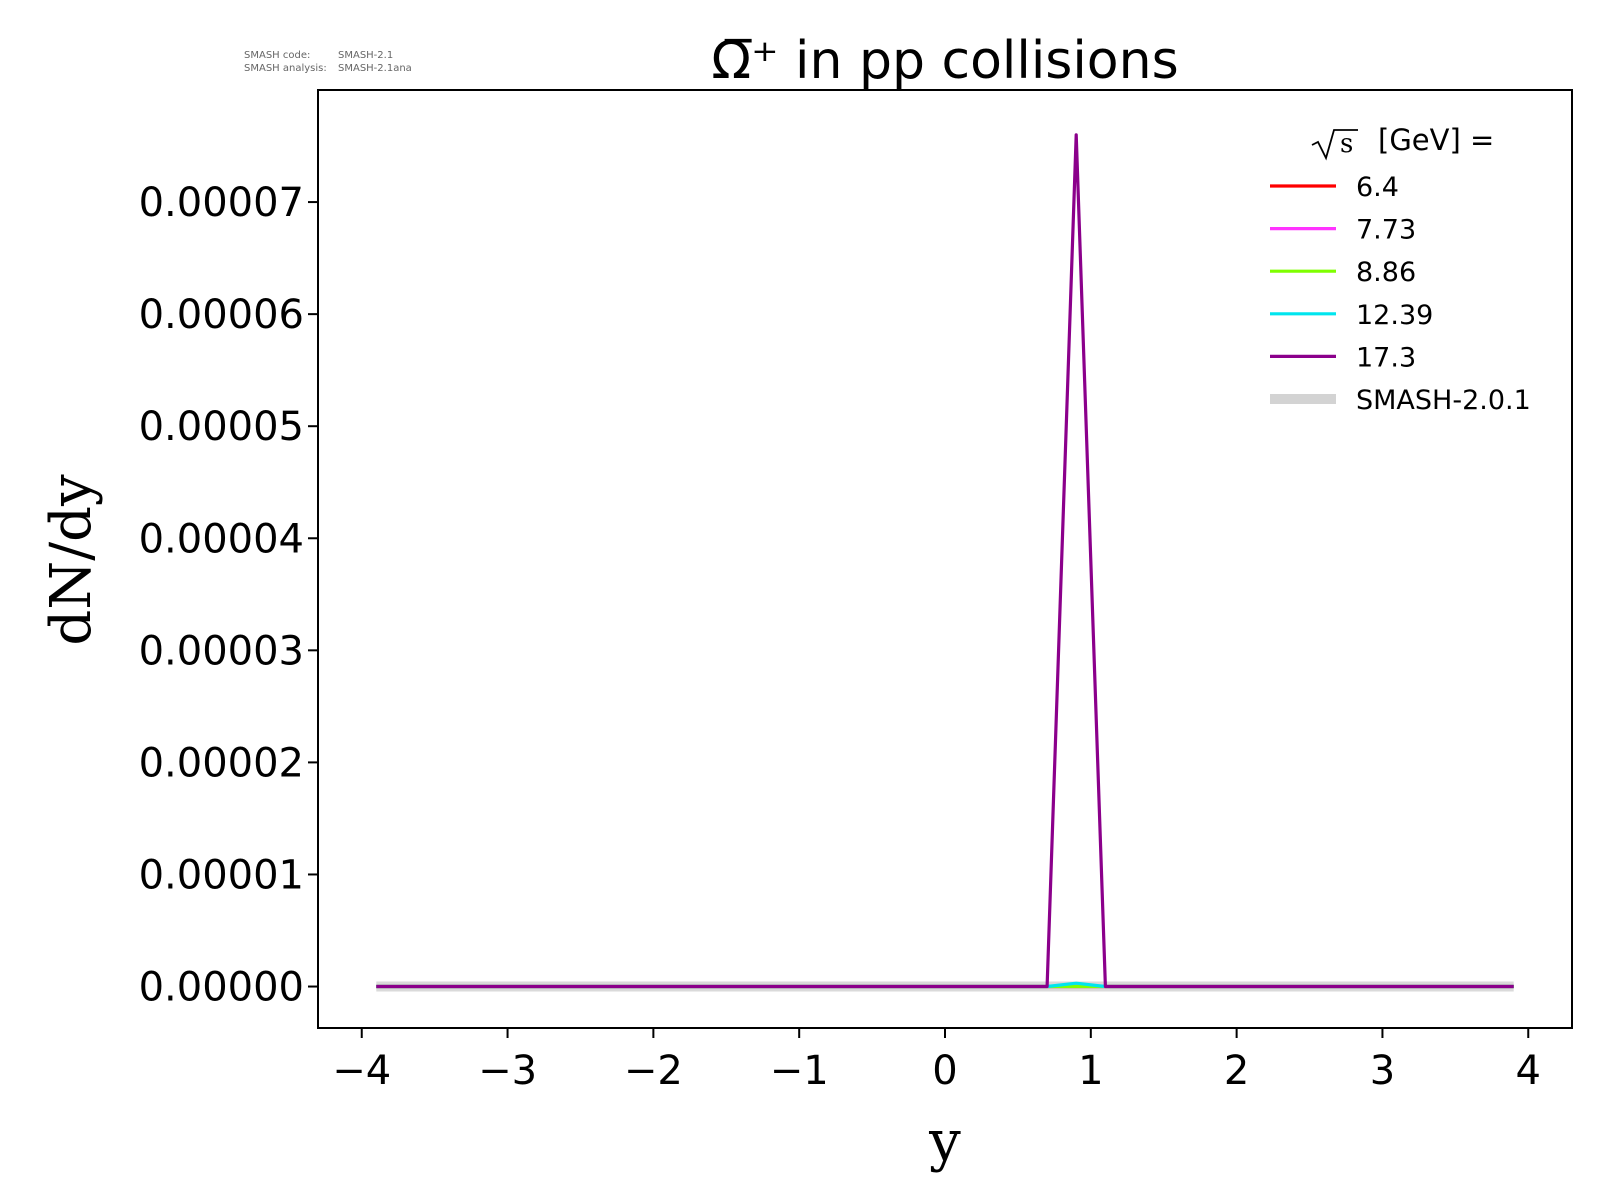  Describe the element at coordinates (1386, 357) in the screenshot. I see `legend-entry-label: 17.3` at that location.